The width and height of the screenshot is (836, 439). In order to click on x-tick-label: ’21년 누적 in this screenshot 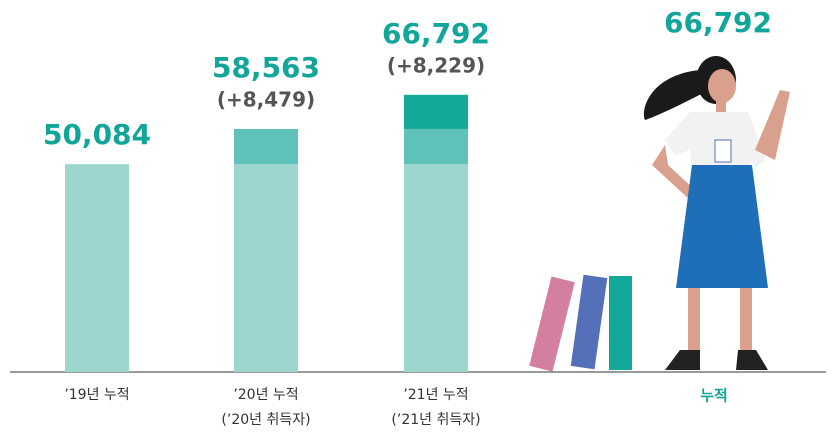, I will do `click(435, 395)`.